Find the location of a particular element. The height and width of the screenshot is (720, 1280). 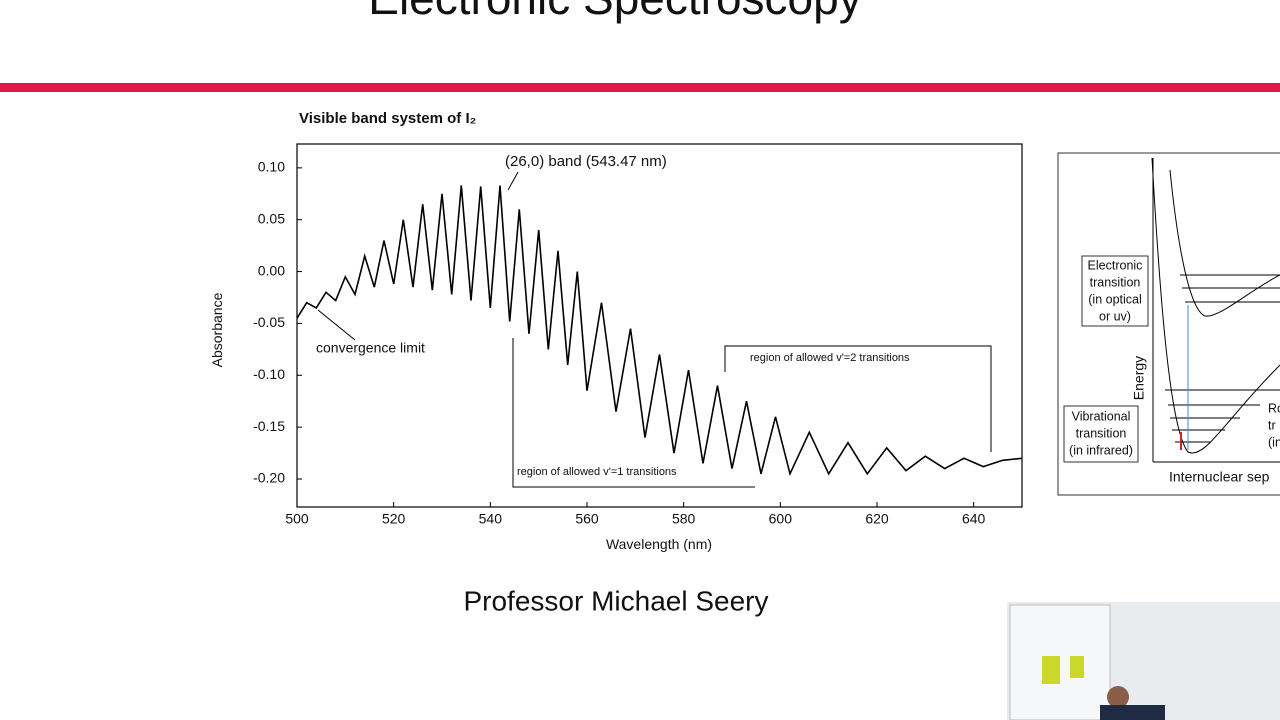

diagram-label: tr is located at coordinates (1272, 425).